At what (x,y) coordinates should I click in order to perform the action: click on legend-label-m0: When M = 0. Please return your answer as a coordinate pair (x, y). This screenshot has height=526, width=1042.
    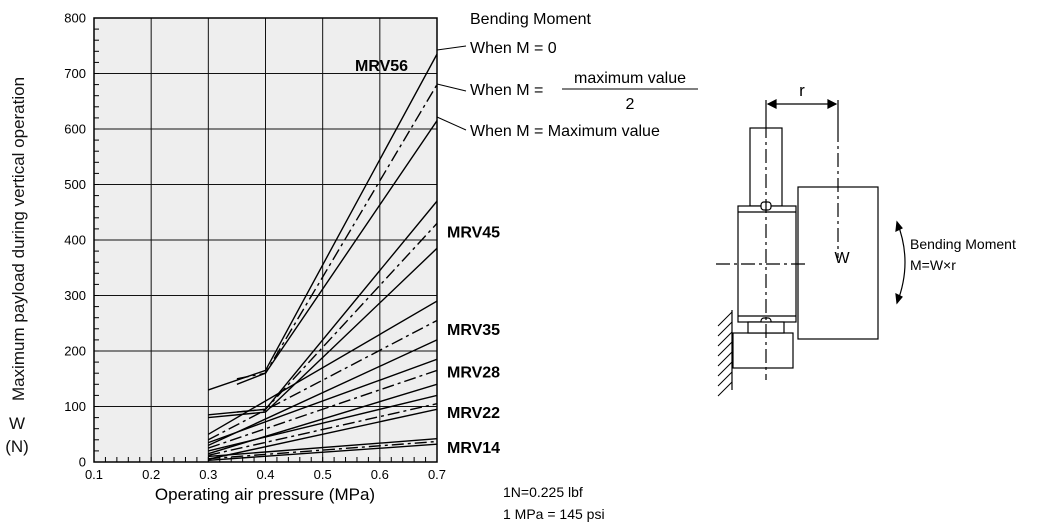
    Looking at the image, I should click on (513, 48).